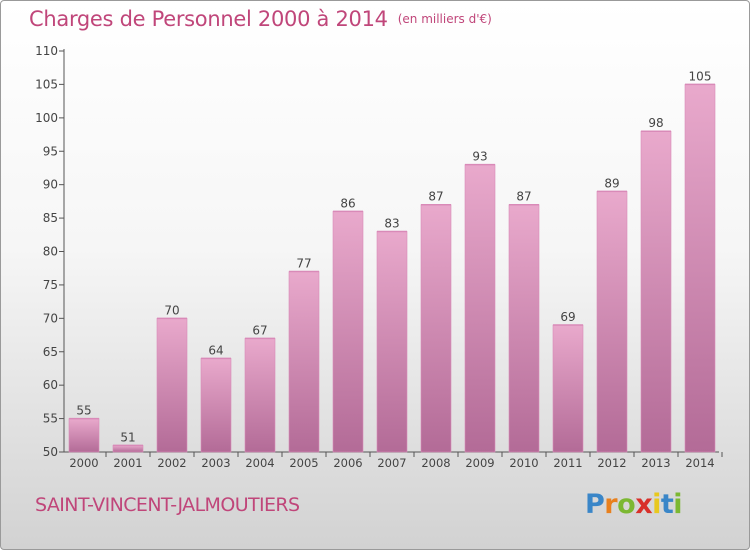 The height and width of the screenshot is (550, 750). Describe the element at coordinates (215, 350) in the screenshot. I see `bar-value-label: 64` at that location.